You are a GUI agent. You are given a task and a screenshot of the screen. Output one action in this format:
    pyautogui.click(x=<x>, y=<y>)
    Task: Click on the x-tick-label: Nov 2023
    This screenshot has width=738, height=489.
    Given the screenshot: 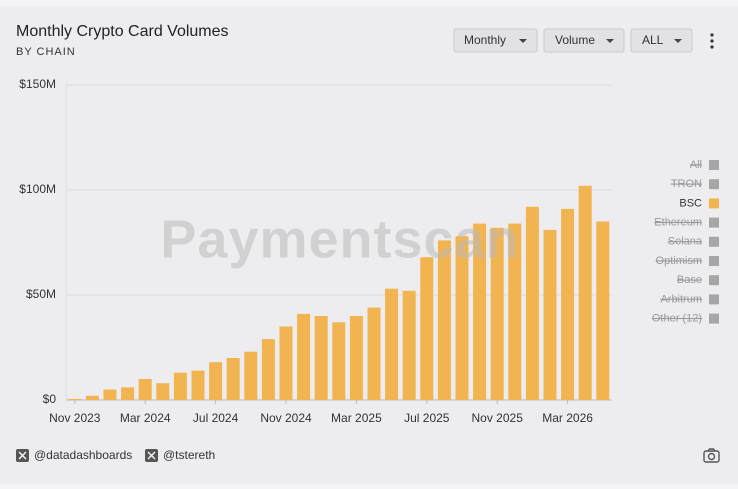 What is the action you would take?
    pyautogui.click(x=75, y=418)
    